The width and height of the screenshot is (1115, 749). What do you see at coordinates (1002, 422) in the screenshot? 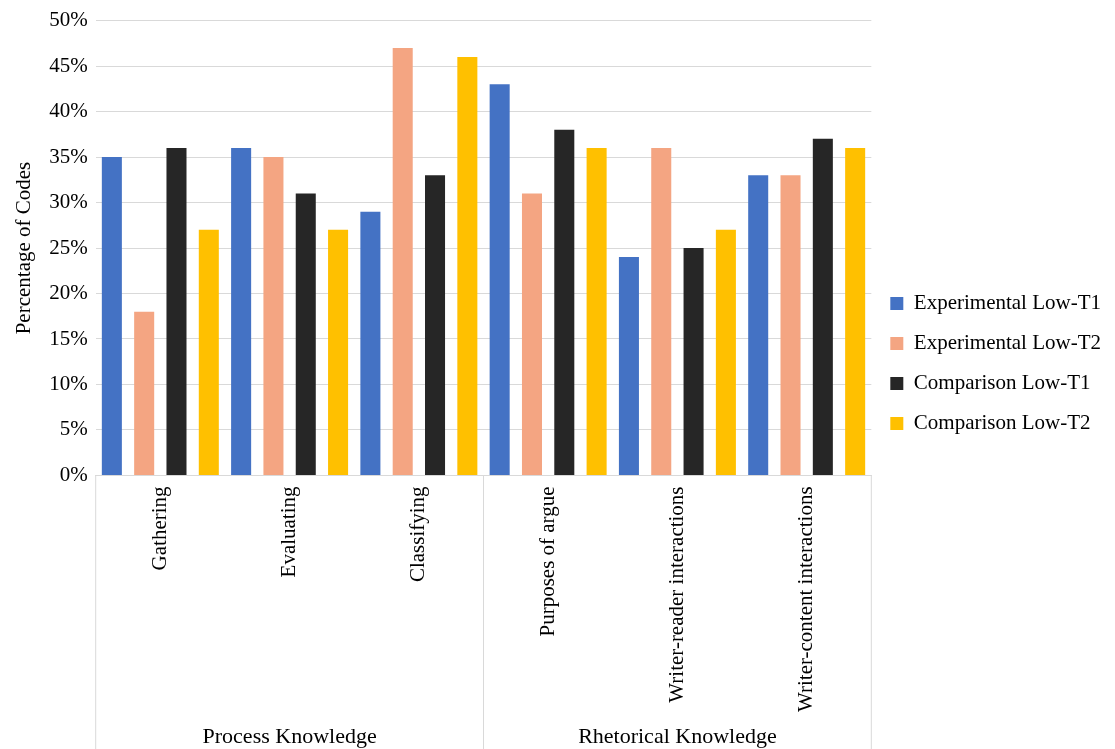
I see `legend-label: Comparison Low-T2` at bounding box center [1002, 422].